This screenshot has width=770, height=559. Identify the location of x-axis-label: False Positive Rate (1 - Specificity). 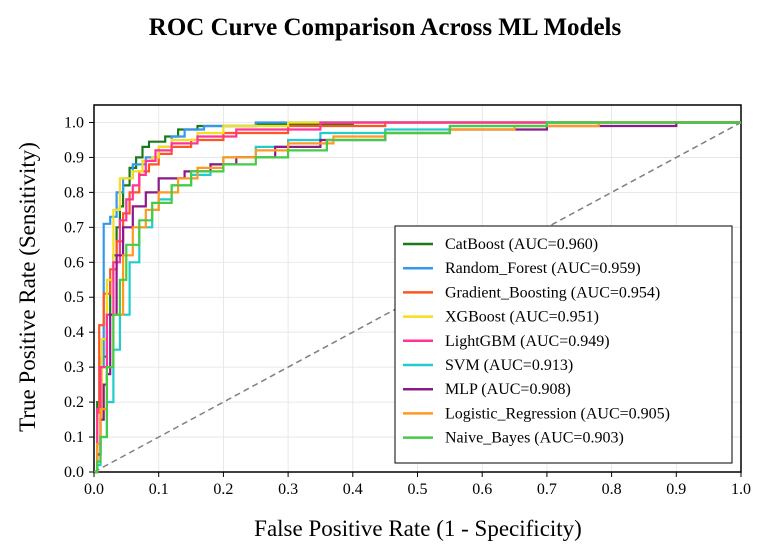
(418, 528).